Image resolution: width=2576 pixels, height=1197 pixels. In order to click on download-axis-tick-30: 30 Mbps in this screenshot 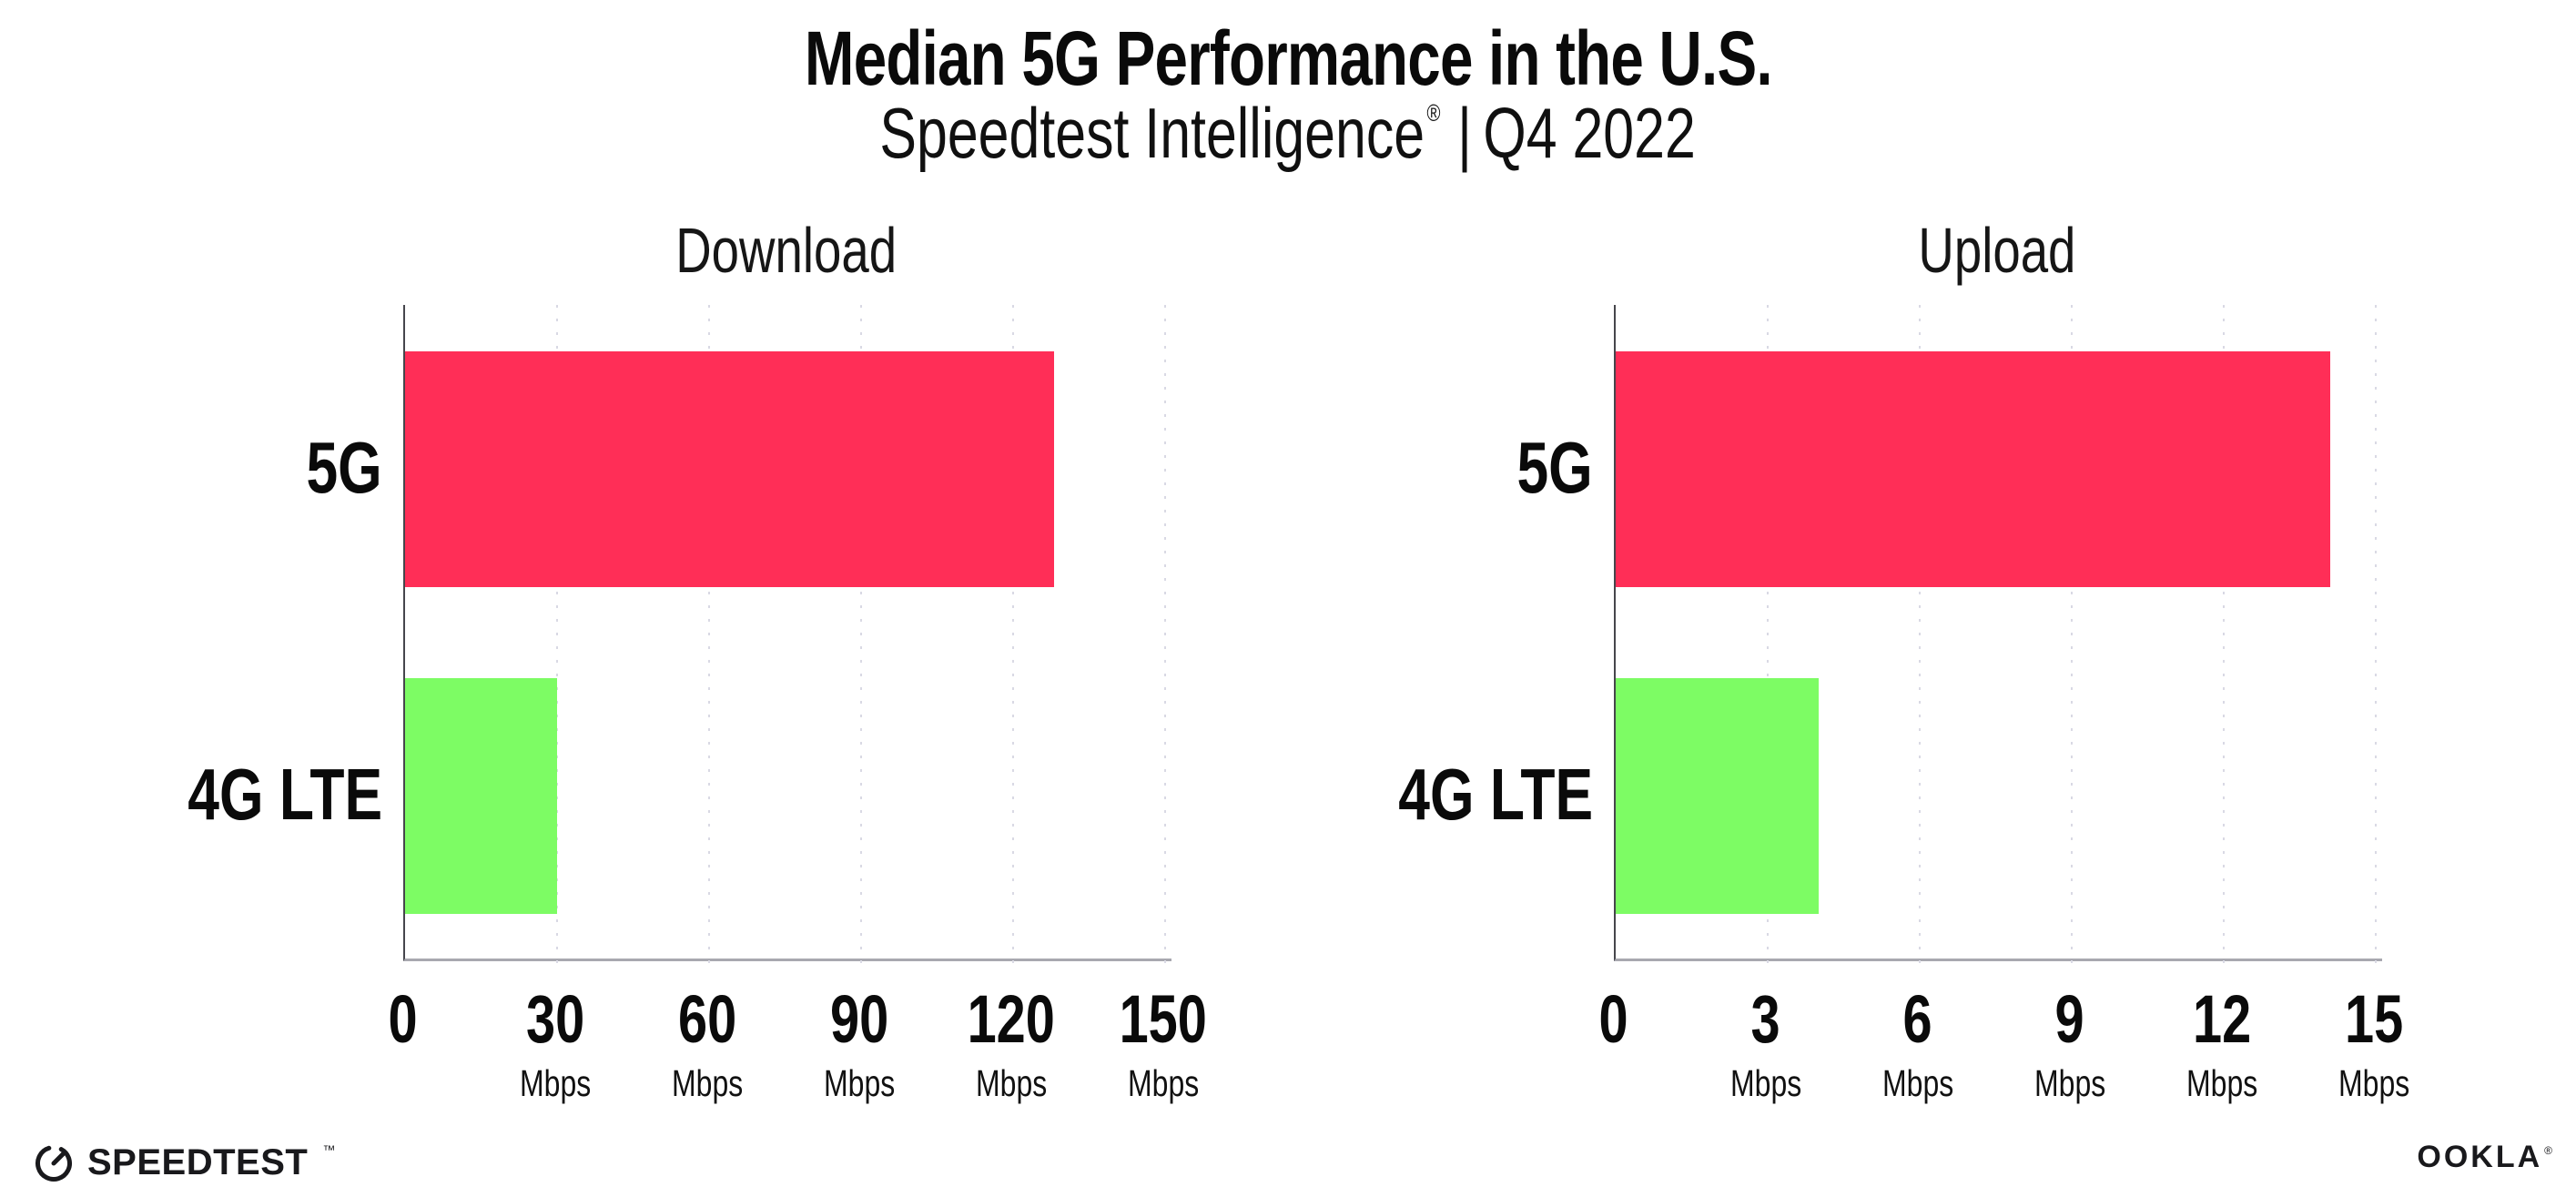, I will do `click(555, 1043)`.